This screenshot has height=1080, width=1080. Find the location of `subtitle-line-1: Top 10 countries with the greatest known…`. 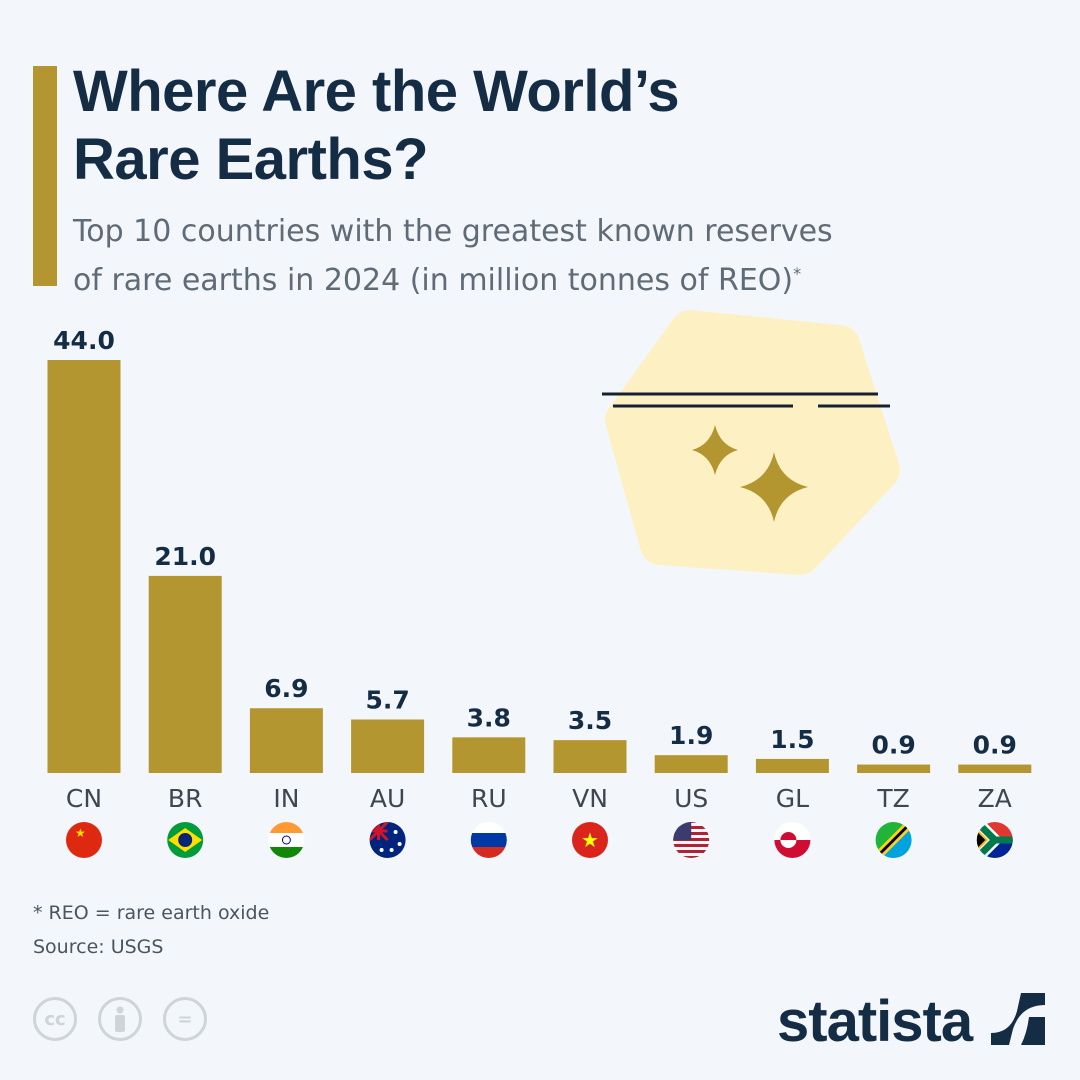

subtitle-line-1: Top 10 countries with the greatest known… is located at coordinates (453, 231).